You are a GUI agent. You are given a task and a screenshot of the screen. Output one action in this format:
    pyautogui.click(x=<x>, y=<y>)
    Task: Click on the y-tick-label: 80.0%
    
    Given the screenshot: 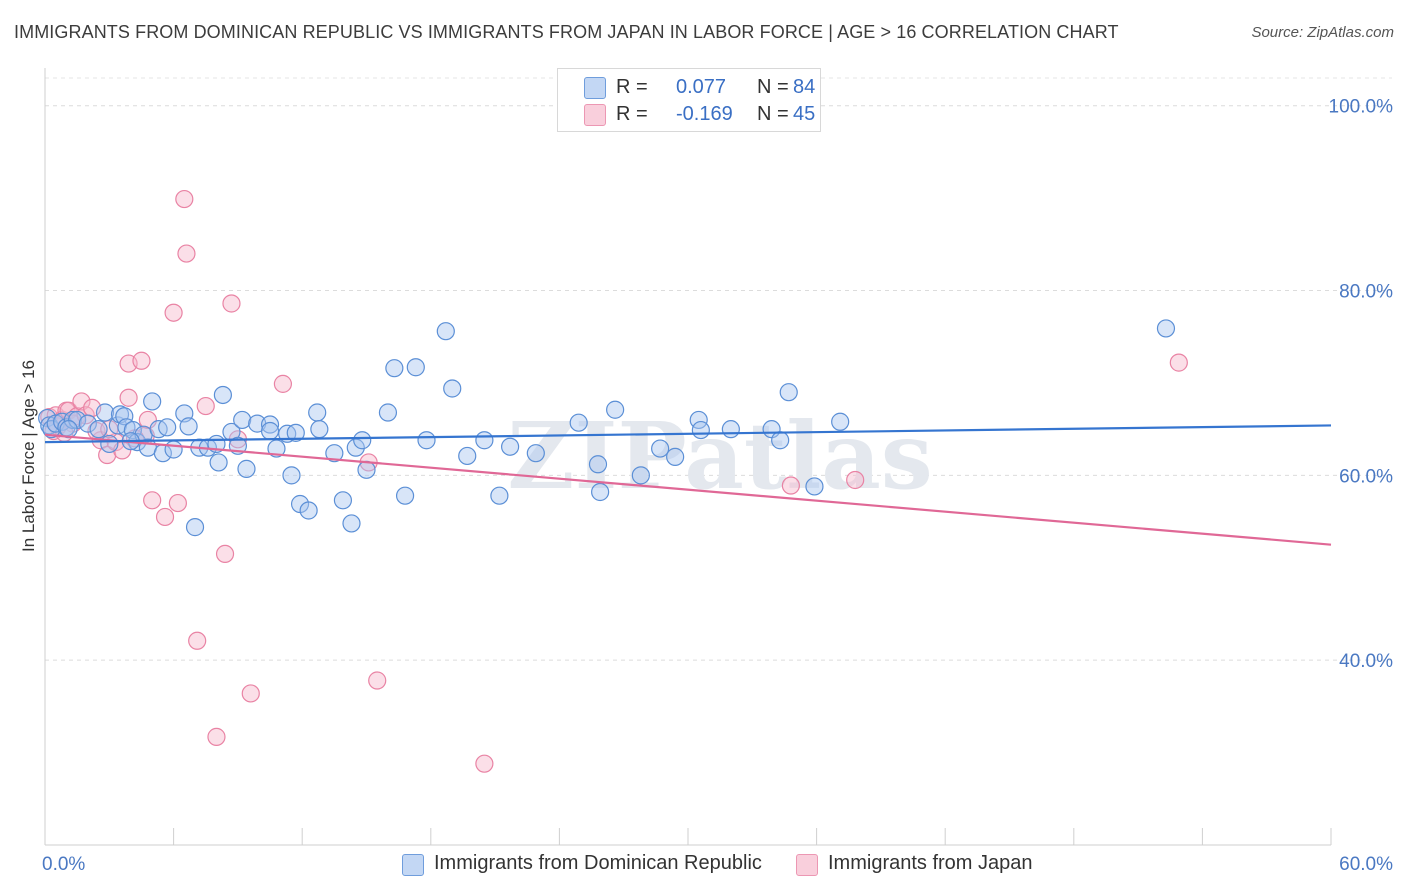 What is the action you would take?
    pyautogui.click(x=1366, y=292)
    